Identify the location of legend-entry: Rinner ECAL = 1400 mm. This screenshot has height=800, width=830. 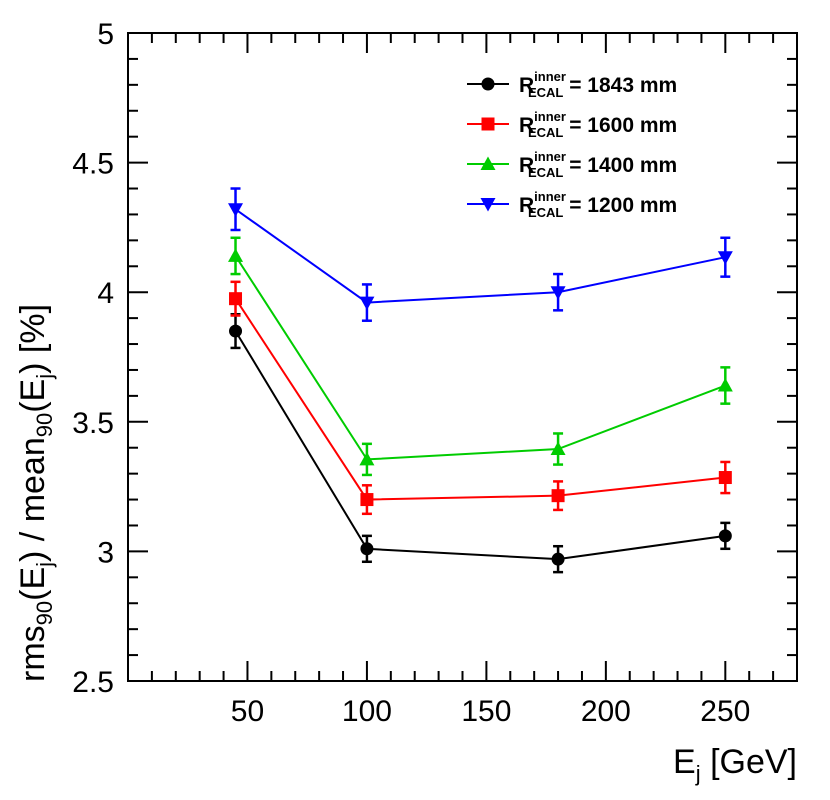
(572, 164).